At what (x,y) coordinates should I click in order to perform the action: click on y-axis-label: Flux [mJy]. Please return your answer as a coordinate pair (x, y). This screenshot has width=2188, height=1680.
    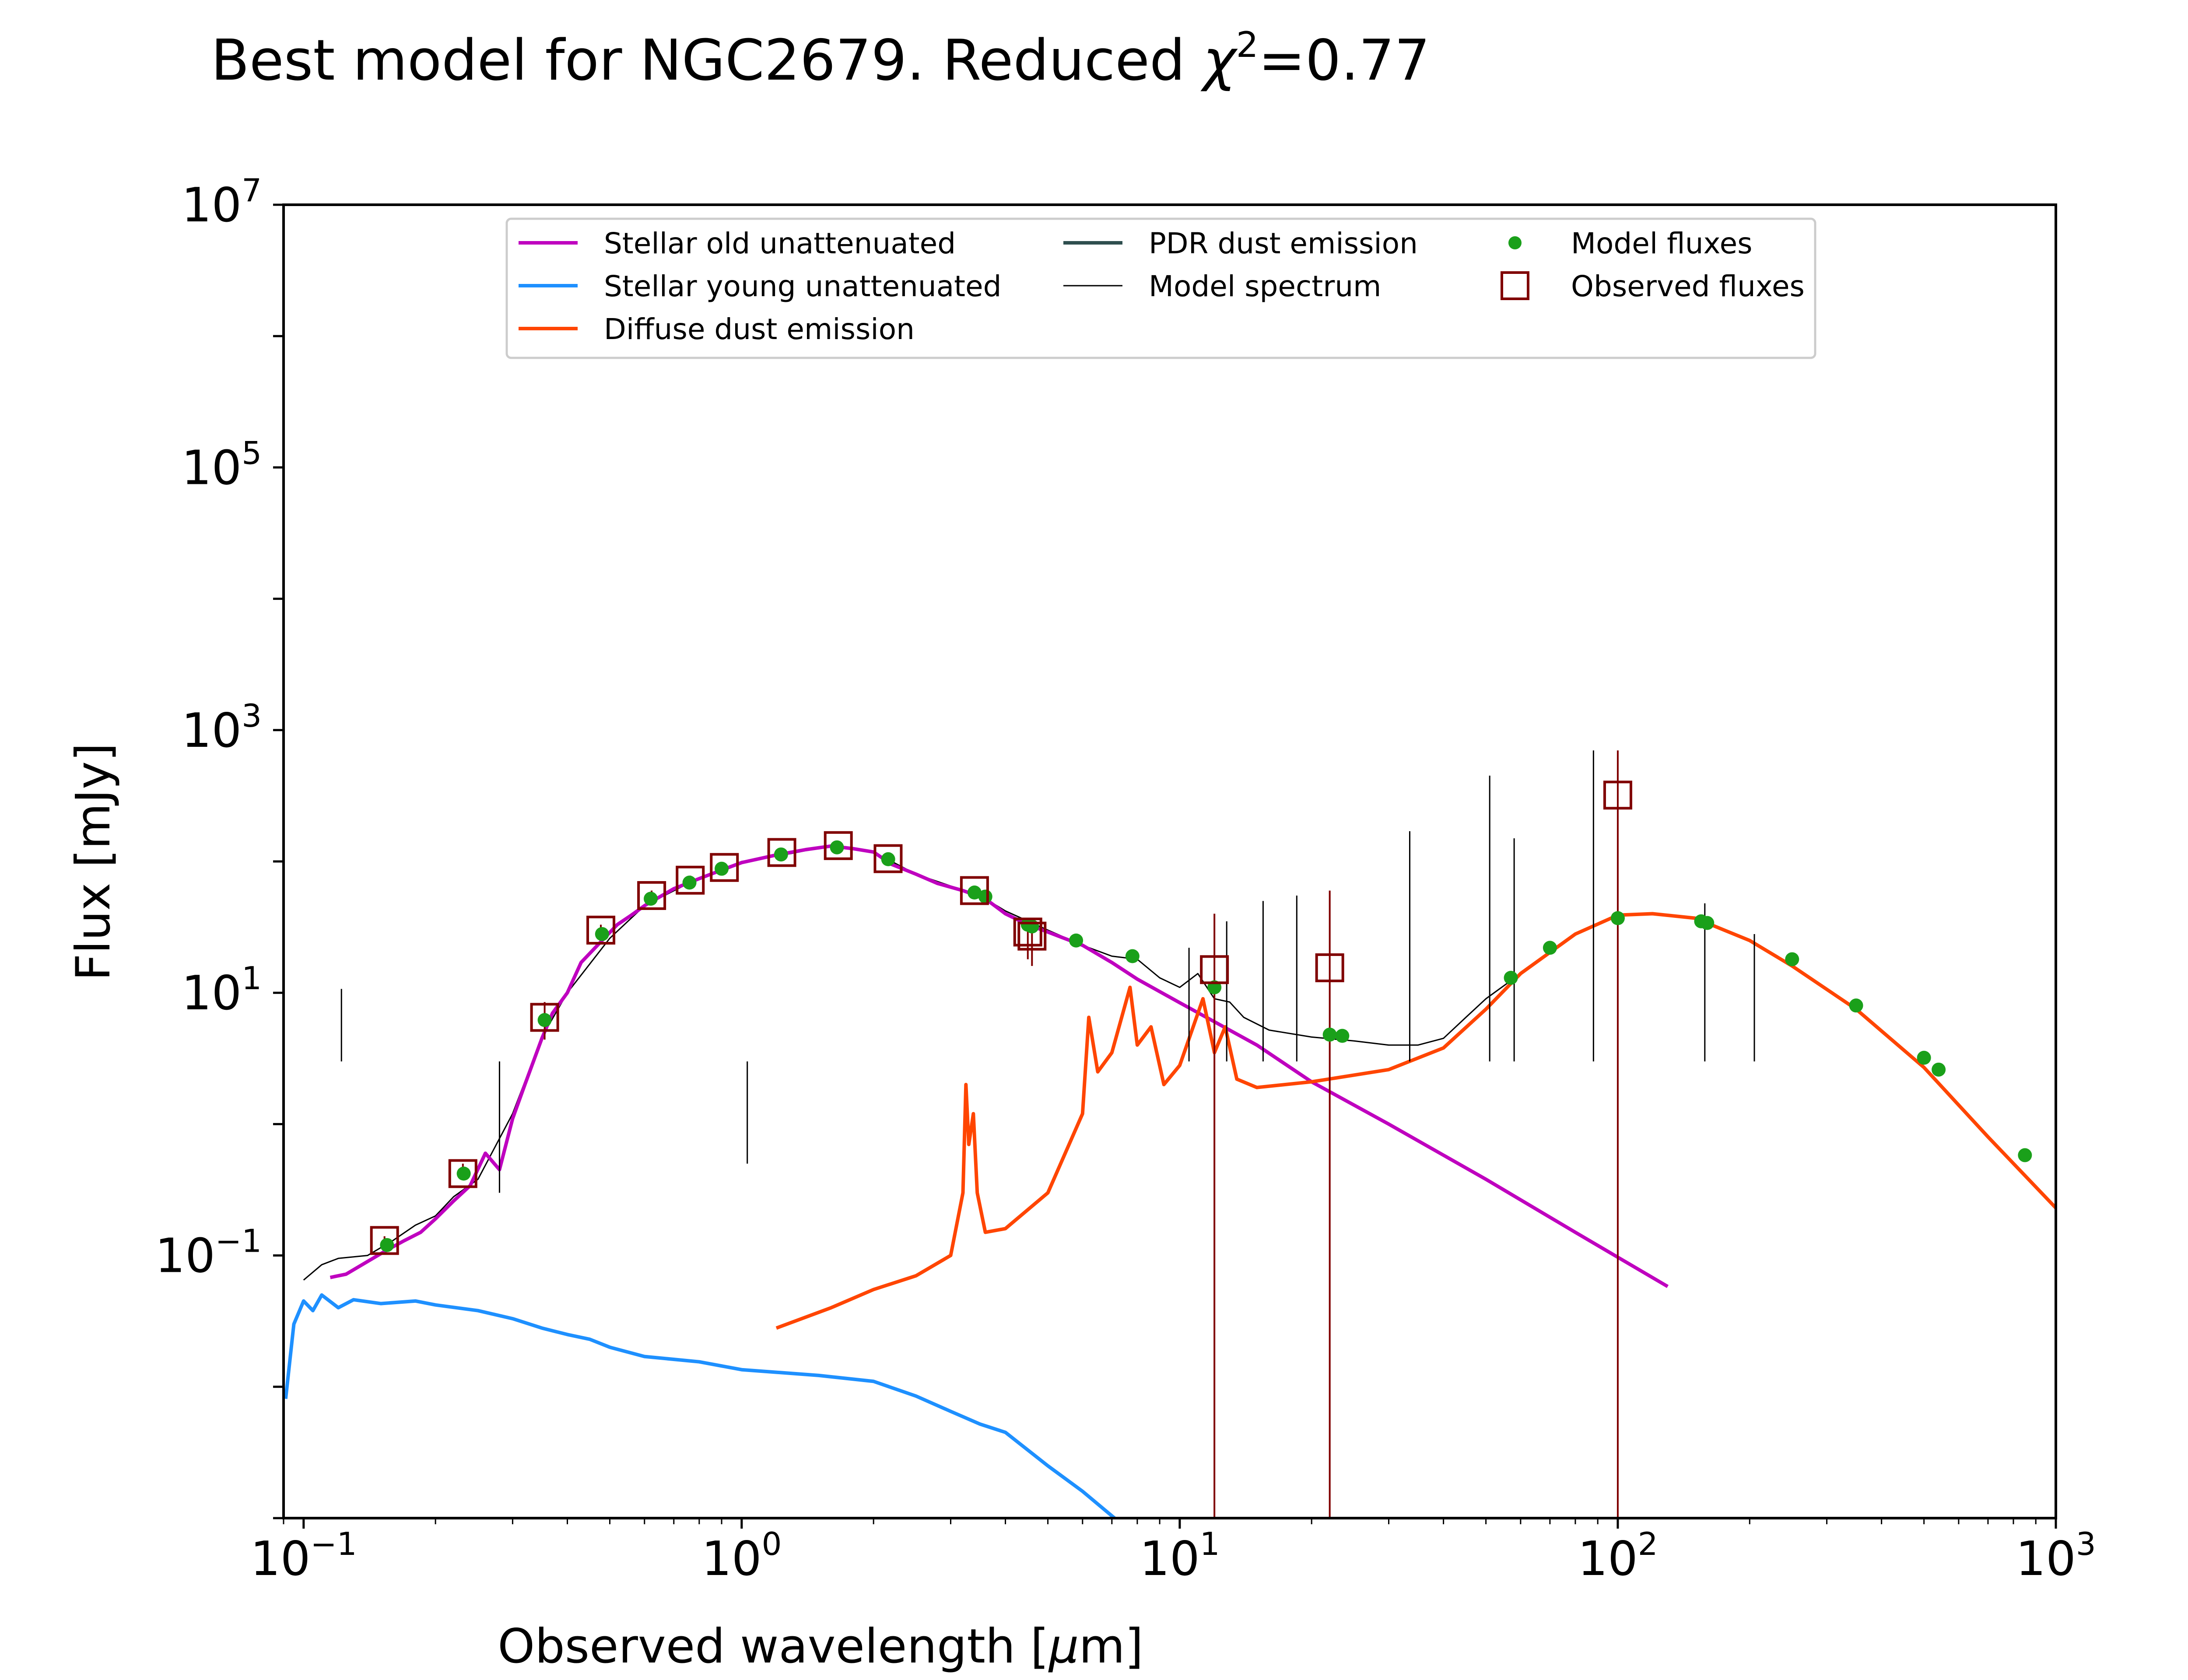
    Looking at the image, I should click on (93, 862).